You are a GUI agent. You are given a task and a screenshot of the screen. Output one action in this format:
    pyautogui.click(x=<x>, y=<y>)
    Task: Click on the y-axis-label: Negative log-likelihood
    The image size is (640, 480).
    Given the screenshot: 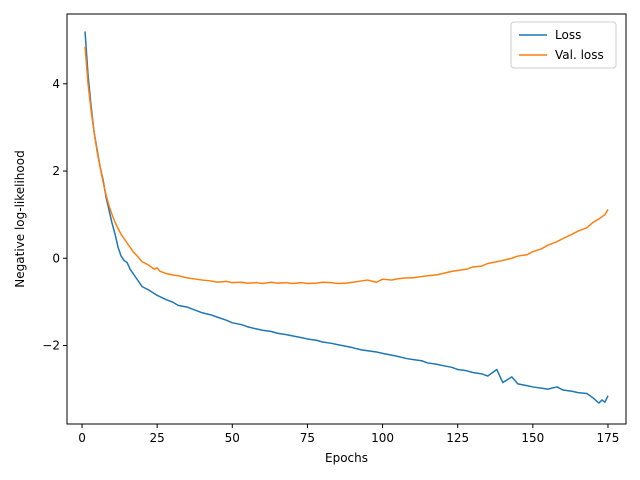 What is the action you would take?
    pyautogui.click(x=20, y=218)
    